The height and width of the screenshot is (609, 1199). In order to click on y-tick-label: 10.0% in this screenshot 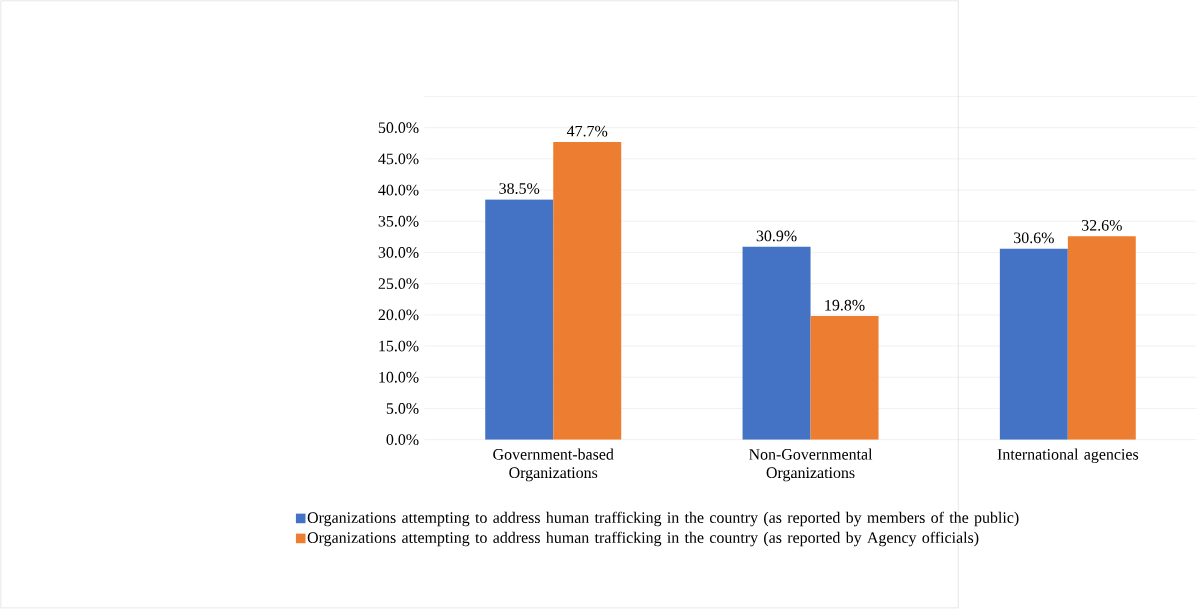, I will do `click(399, 377)`.